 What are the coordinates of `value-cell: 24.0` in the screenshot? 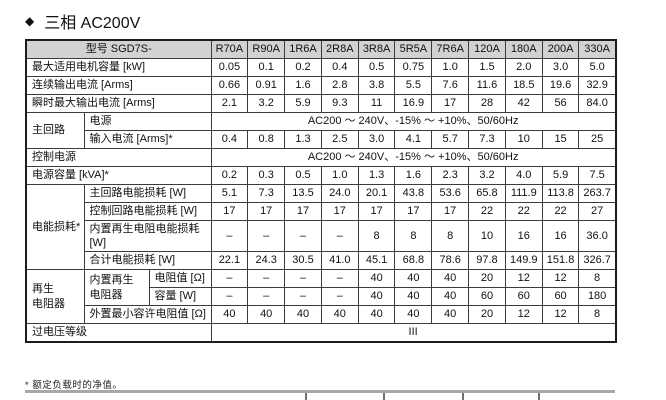 It's located at (339, 193).